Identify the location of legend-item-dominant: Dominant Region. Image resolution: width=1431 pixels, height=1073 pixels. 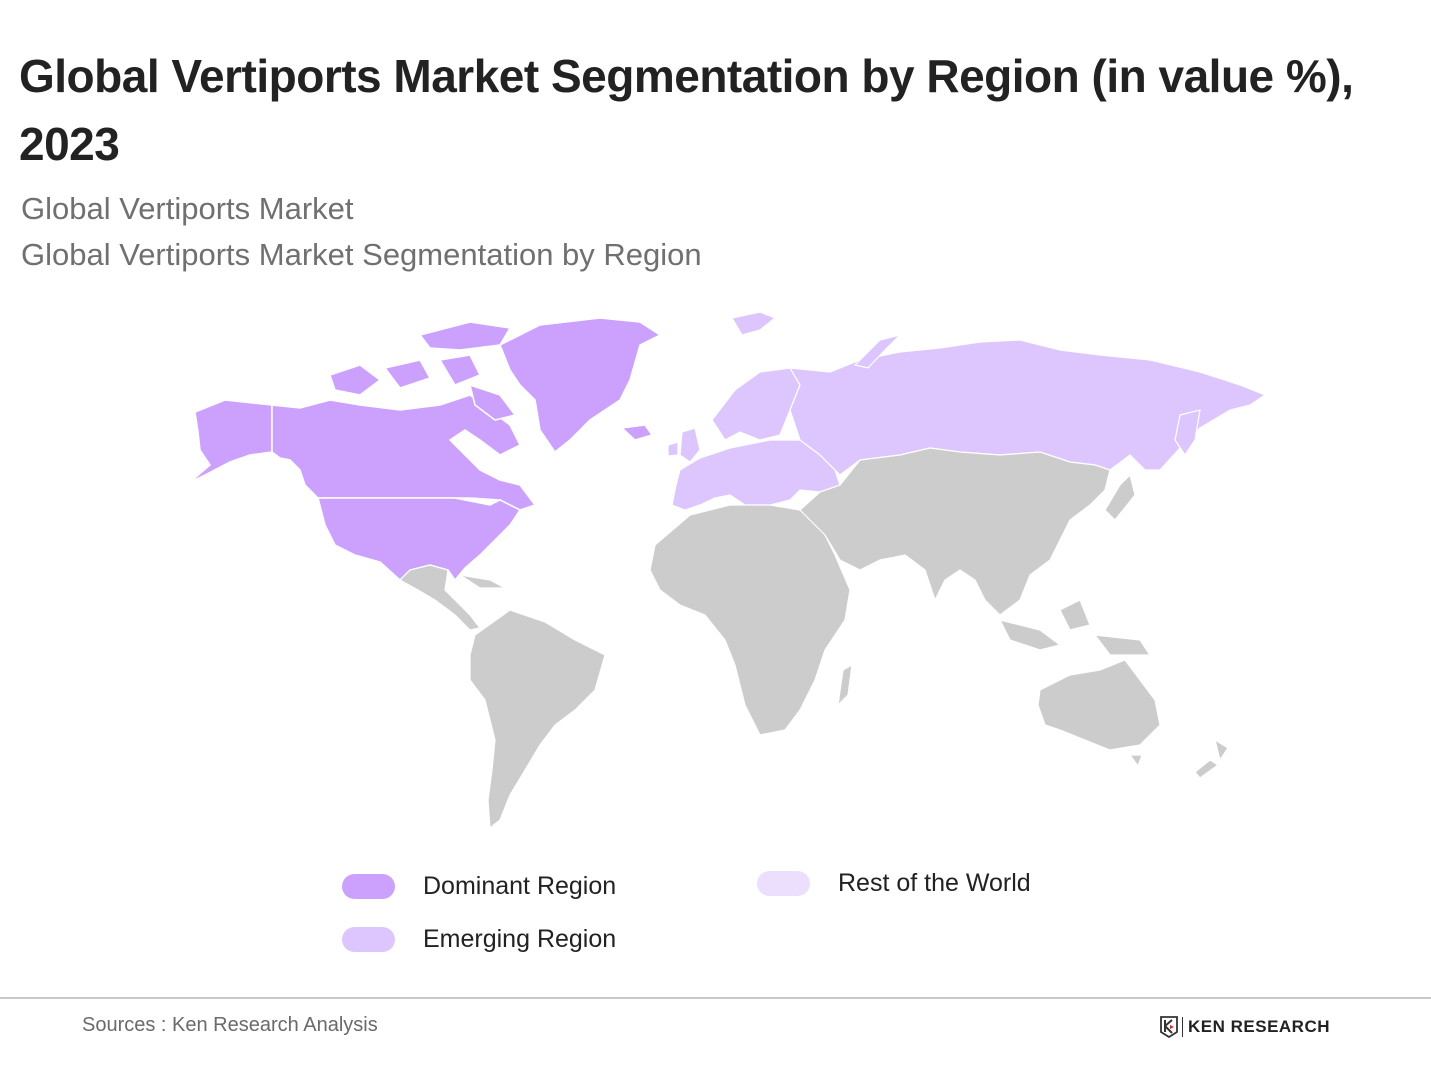
(479, 886).